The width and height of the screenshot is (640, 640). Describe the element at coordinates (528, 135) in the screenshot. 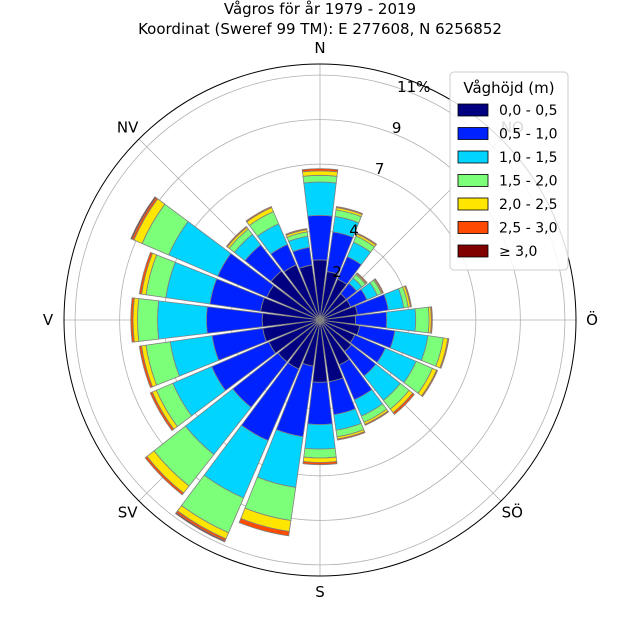

I see `legend-label-1: 0,5 - 1,0` at that location.